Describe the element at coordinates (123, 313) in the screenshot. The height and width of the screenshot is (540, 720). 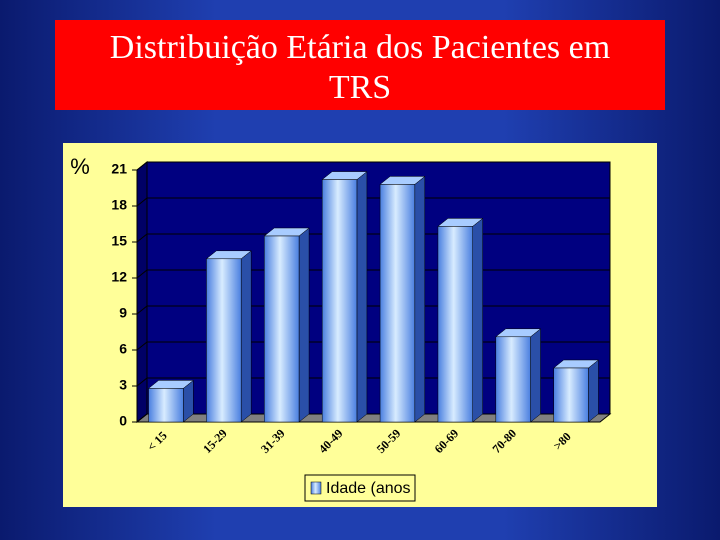
I see `y-tick-label: 9` at that location.